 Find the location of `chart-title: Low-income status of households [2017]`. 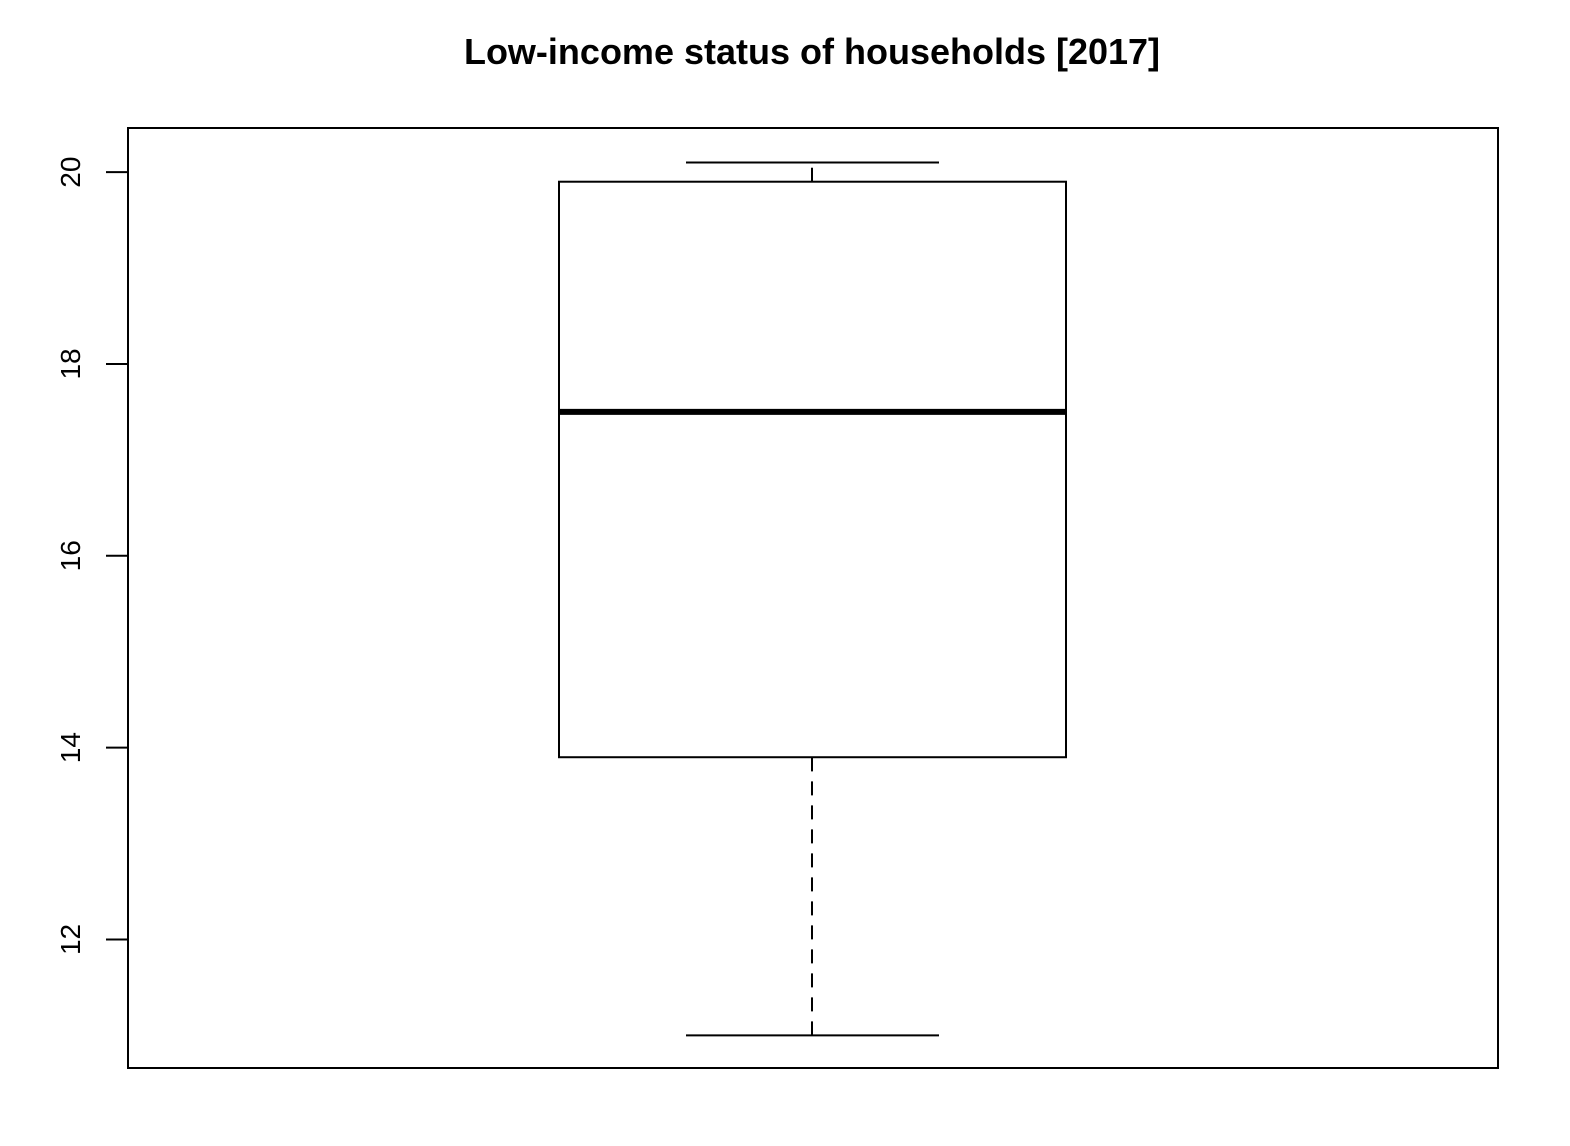

chart-title: Low-income status of households [2017] is located at coordinates (812, 51).